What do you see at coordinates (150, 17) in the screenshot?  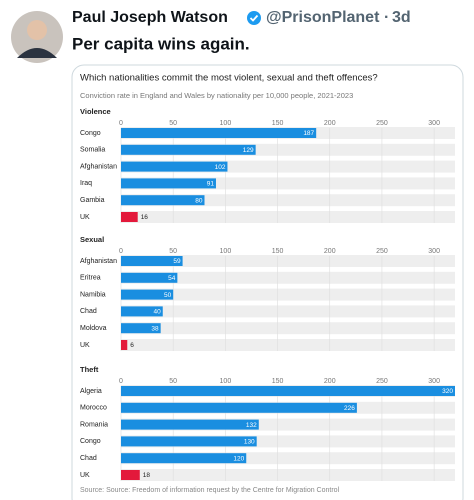 I see `author-name: Paul Joseph Watson` at bounding box center [150, 17].